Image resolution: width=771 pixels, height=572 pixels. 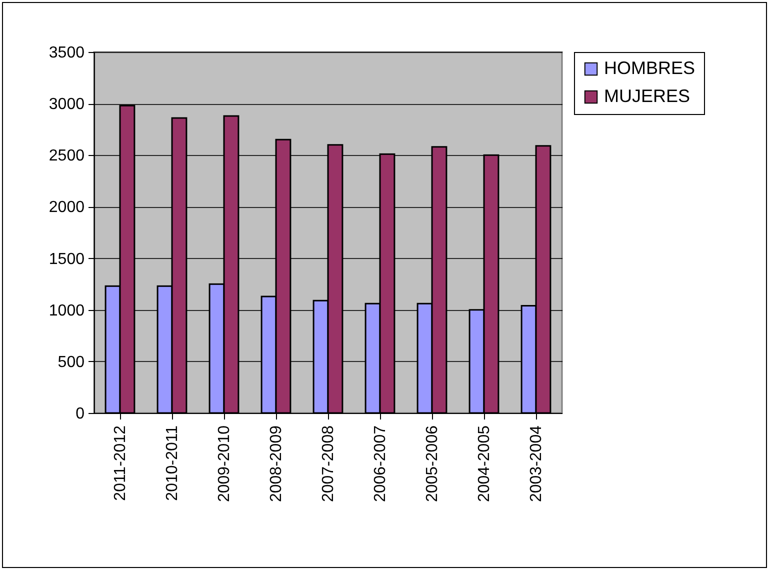 I want to click on y-tick-label: 3500, so click(x=66, y=53).